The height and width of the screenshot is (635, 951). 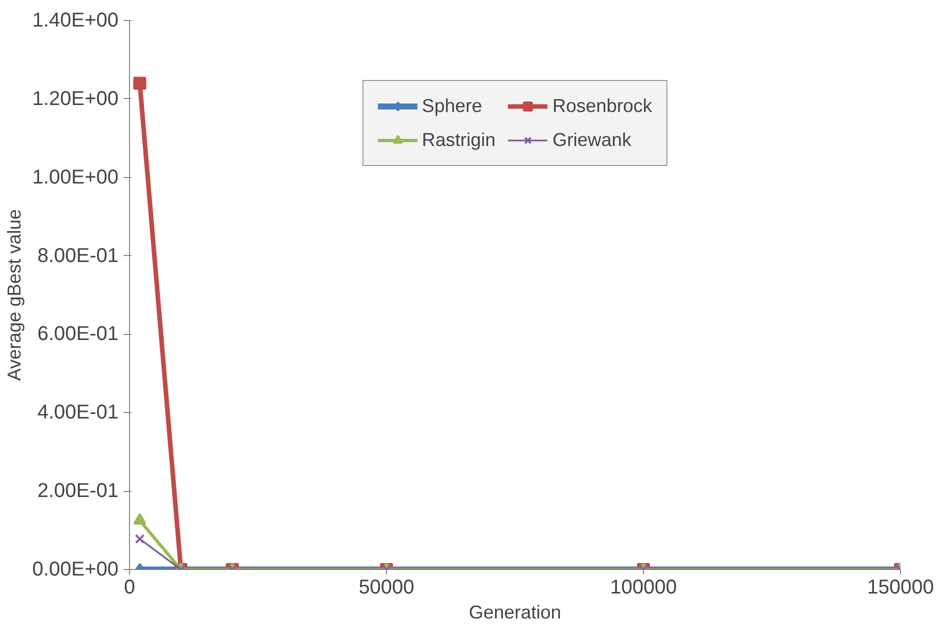 What do you see at coordinates (592, 140) in the screenshot?
I see `legend-label: Griewank` at bounding box center [592, 140].